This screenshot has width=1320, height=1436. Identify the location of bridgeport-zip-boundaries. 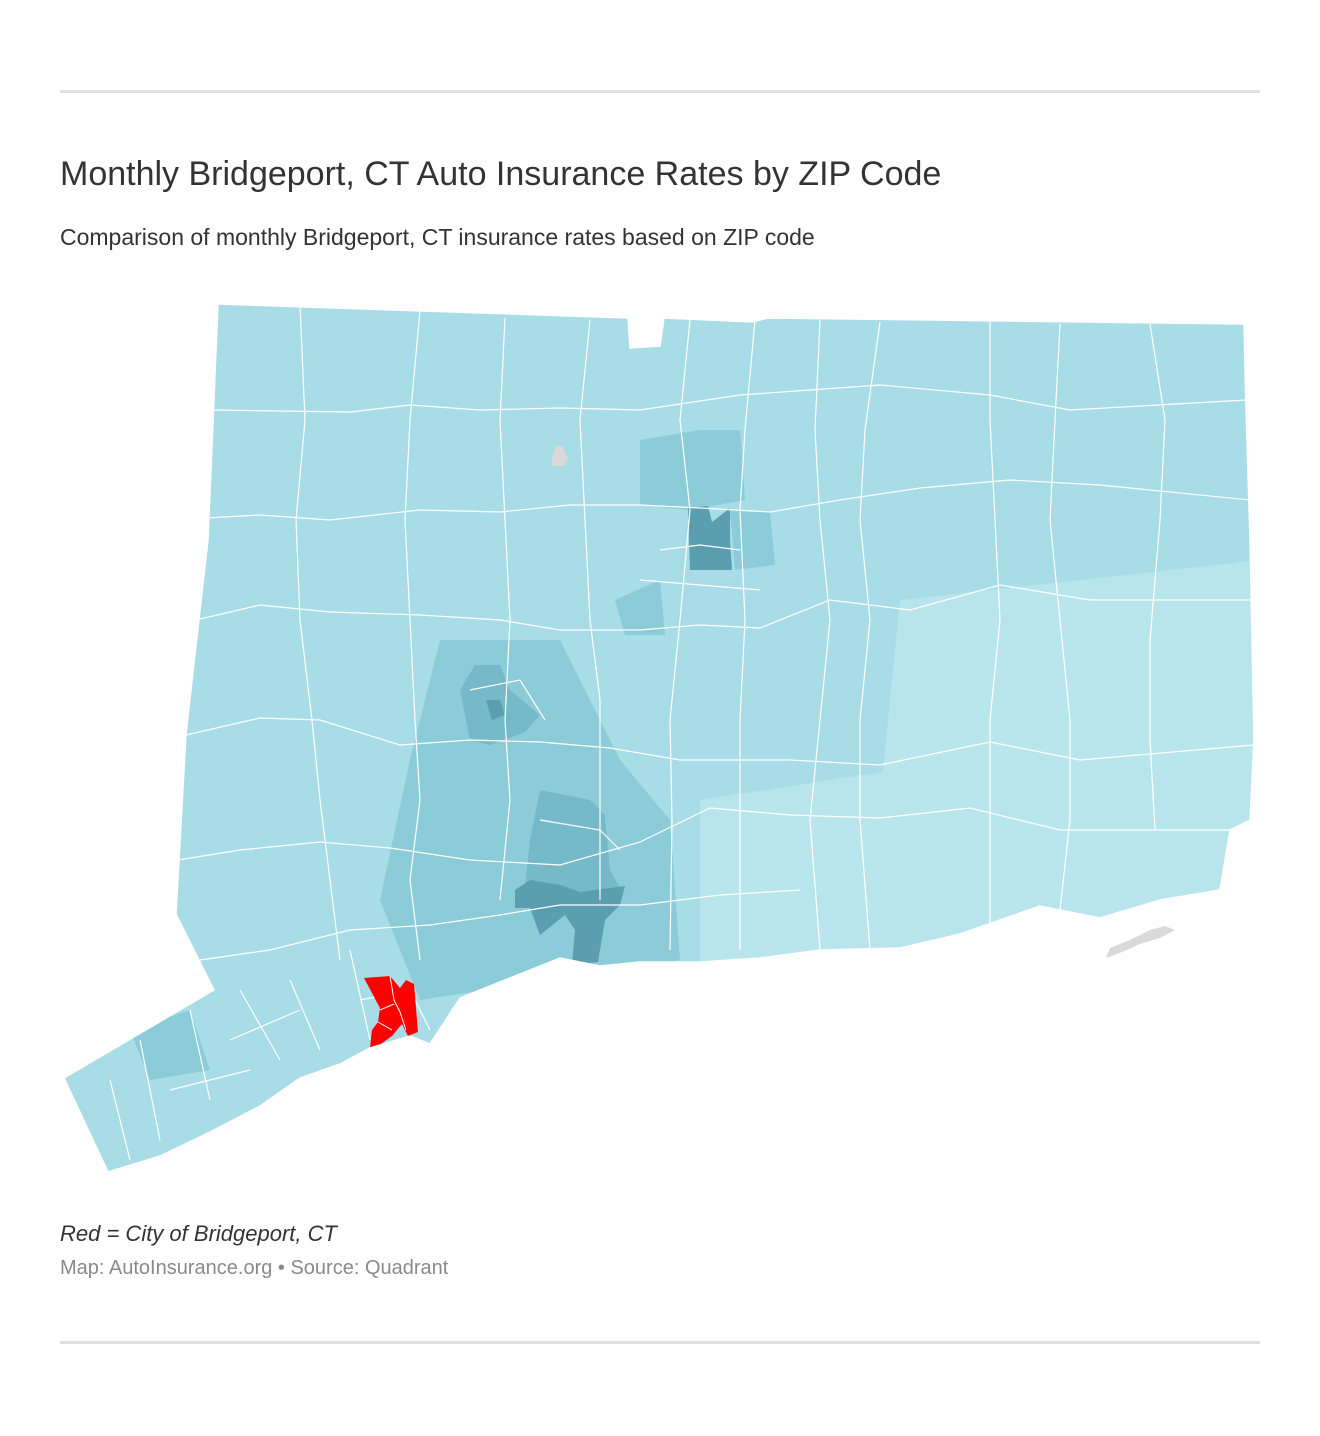
(392, 1003).